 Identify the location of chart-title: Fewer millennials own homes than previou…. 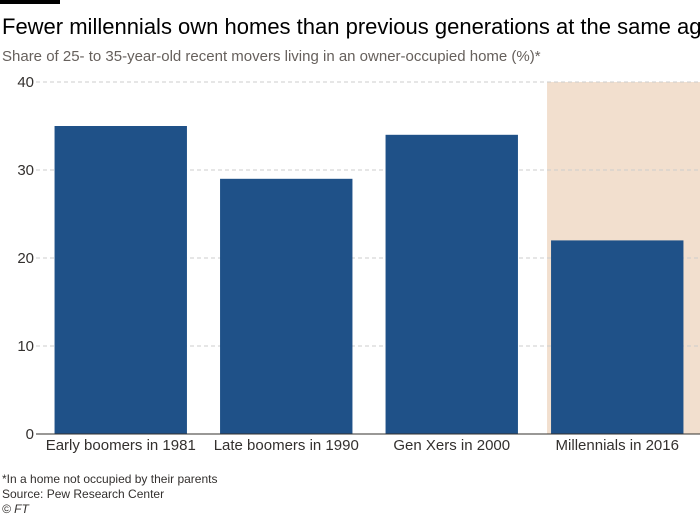
(351, 26).